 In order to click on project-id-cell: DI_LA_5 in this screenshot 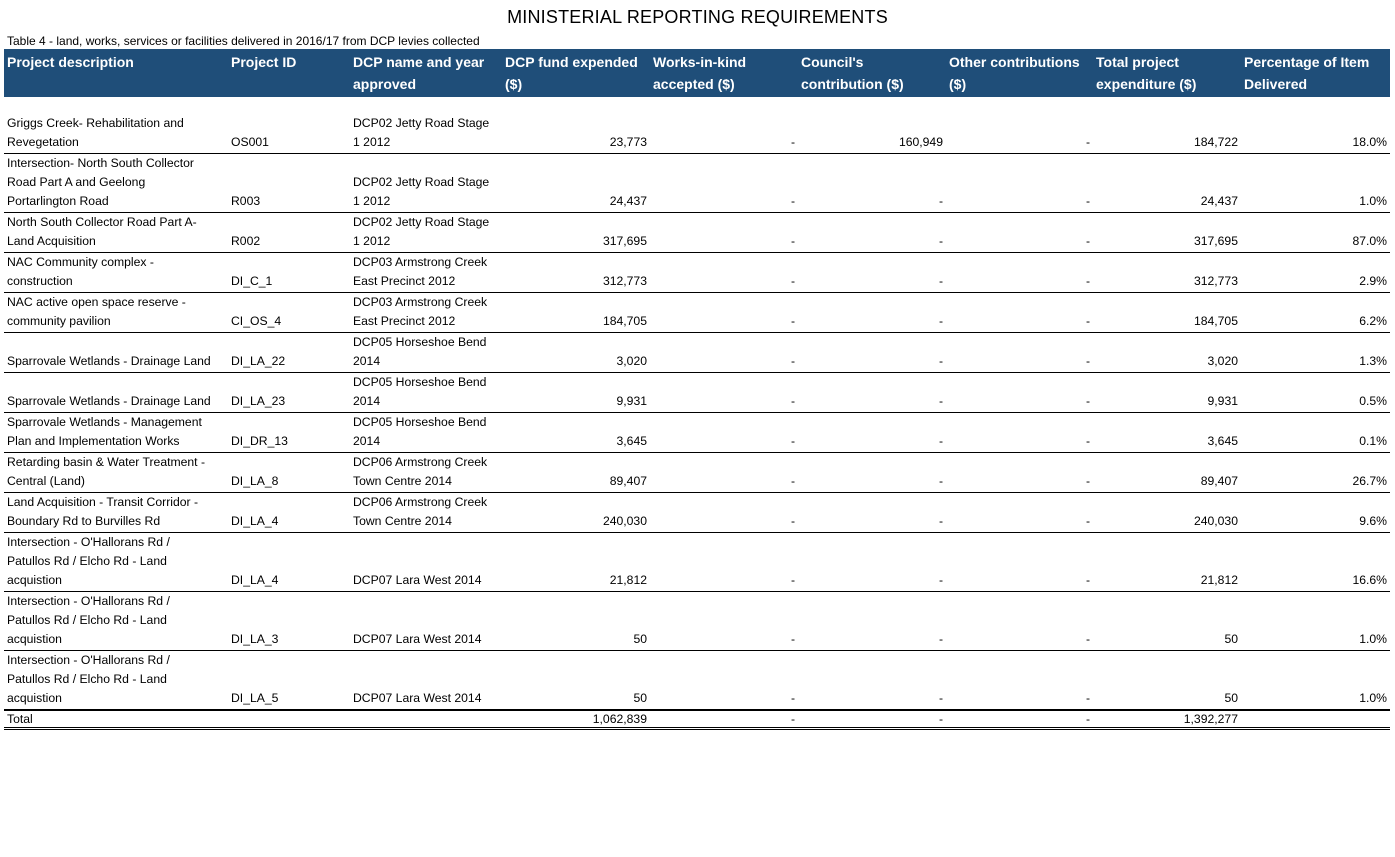, I will do `click(289, 680)`.